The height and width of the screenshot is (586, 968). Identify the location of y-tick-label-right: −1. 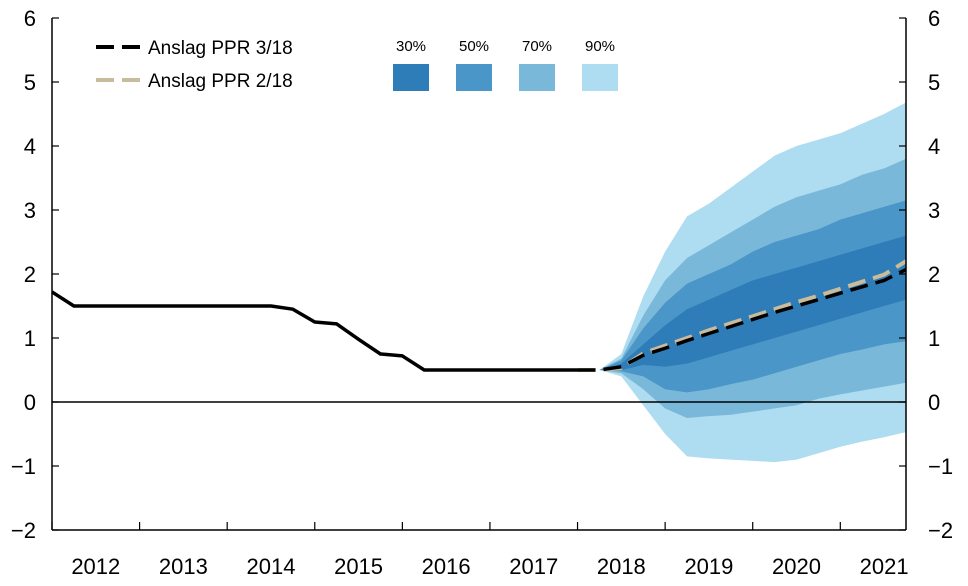
(940, 466).